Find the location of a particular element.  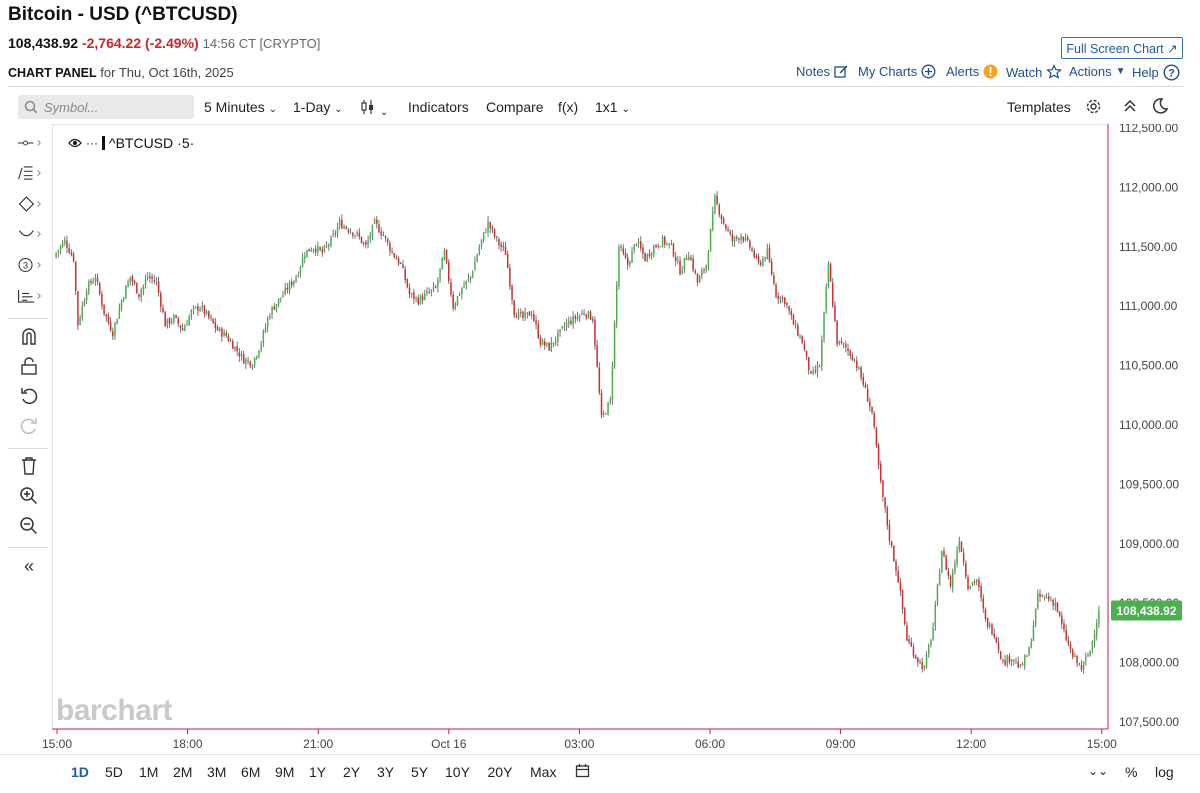

log-scale-button: log is located at coordinates (1164, 772).